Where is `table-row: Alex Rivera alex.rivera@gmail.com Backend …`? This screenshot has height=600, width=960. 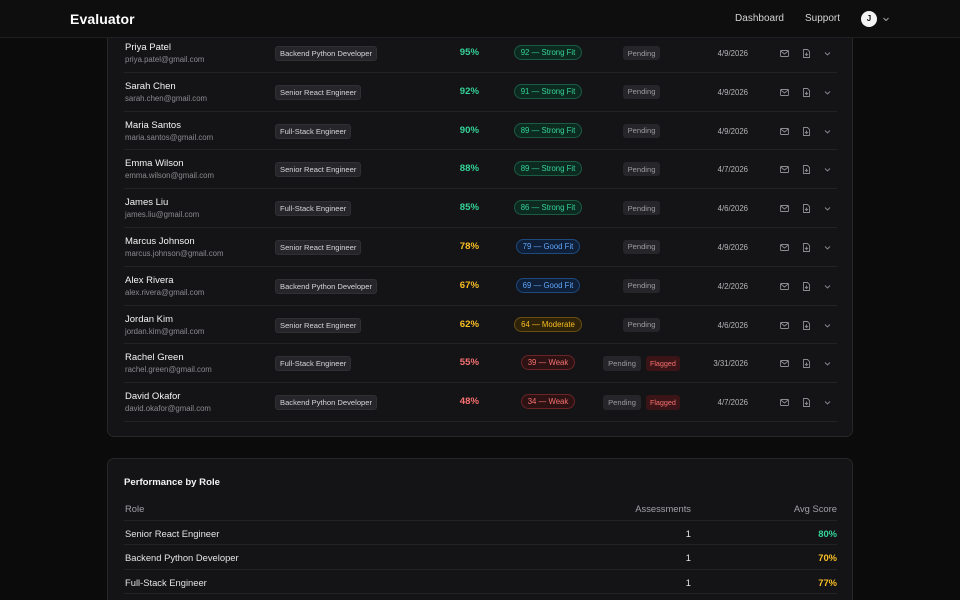 table-row: Alex Rivera alex.rivera@gmail.com Backend … is located at coordinates (480, 286).